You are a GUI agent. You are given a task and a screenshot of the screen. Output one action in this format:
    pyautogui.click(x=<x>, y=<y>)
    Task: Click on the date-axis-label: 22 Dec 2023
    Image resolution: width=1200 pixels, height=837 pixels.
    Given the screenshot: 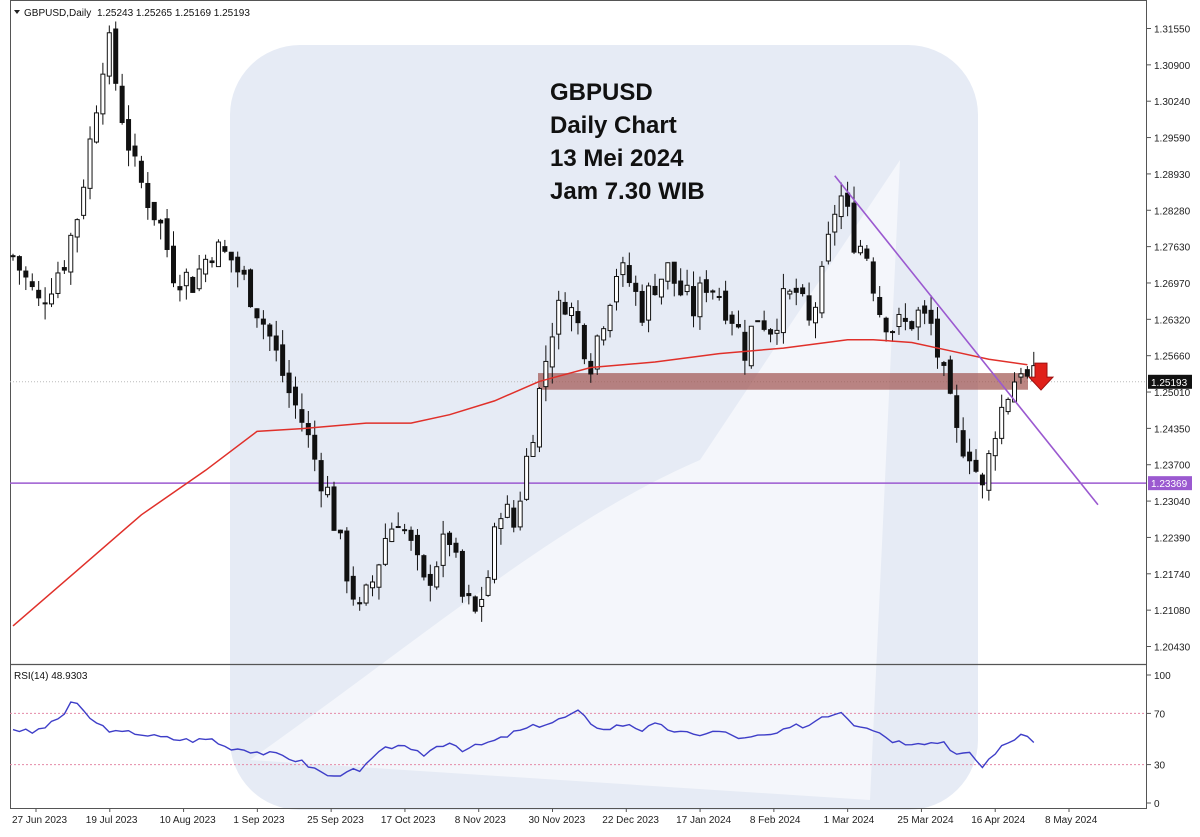 What is the action you would take?
    pyautogui.click(x=630, y=820)
    